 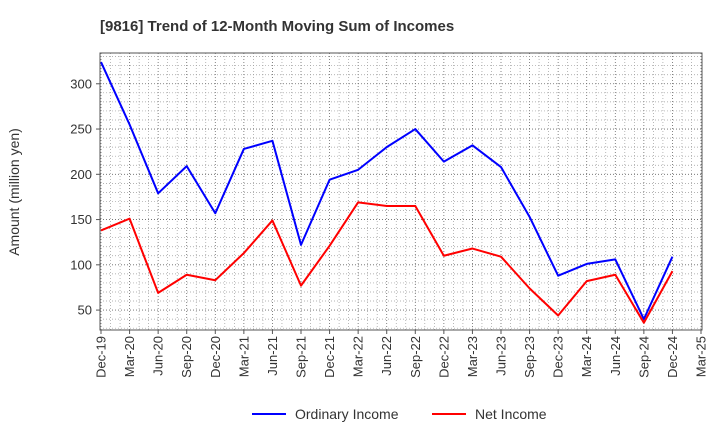 I want to click on y-tick-label: 150, so click(x=81, y=219).